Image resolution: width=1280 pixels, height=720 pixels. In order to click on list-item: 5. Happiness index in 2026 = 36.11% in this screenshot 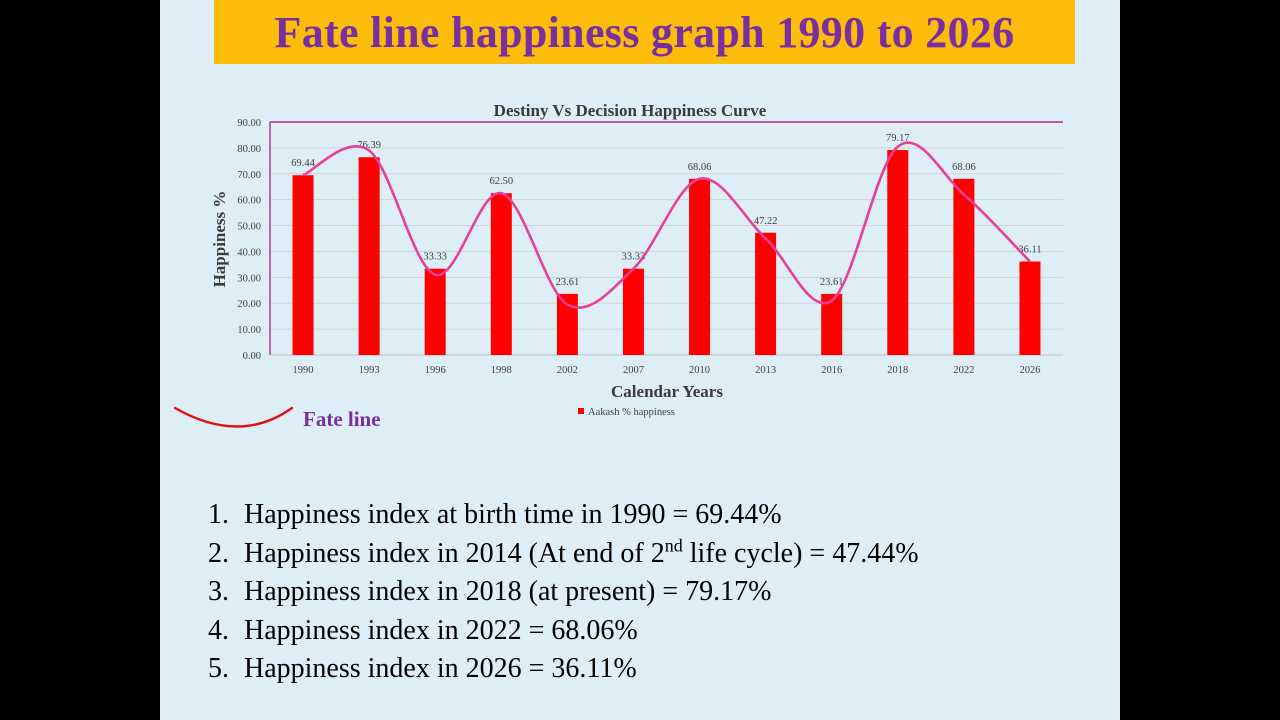, I will do `click(563, 669)`.